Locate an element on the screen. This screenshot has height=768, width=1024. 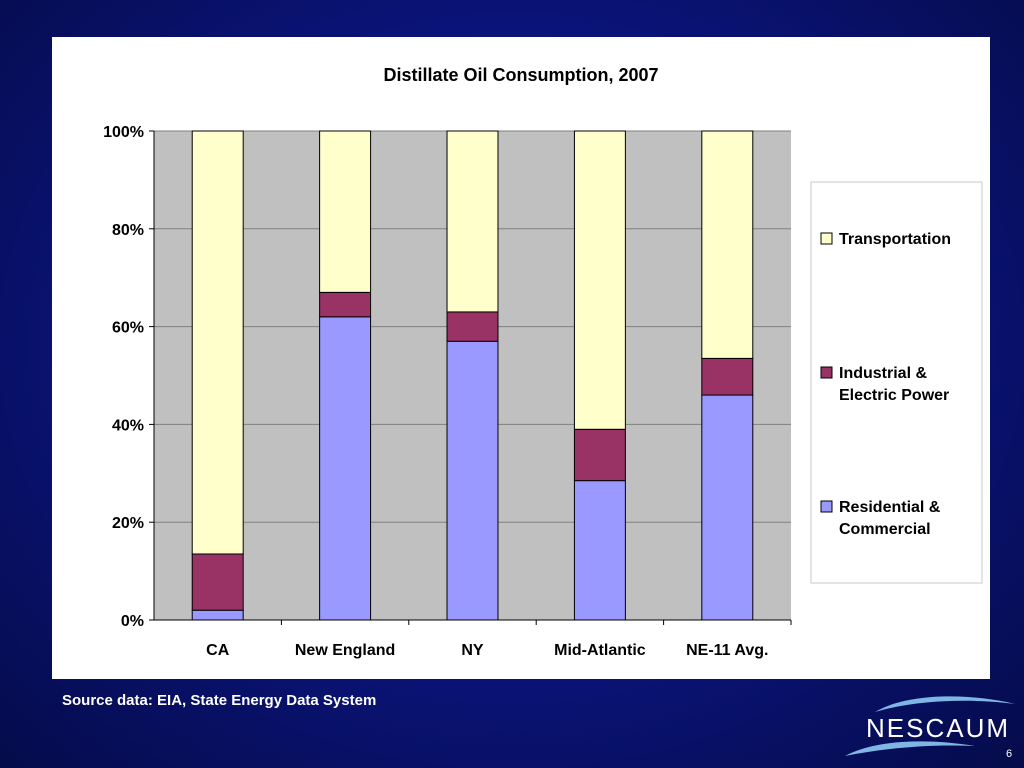
x-tick-label: NY is located at coordinates (472, 650).